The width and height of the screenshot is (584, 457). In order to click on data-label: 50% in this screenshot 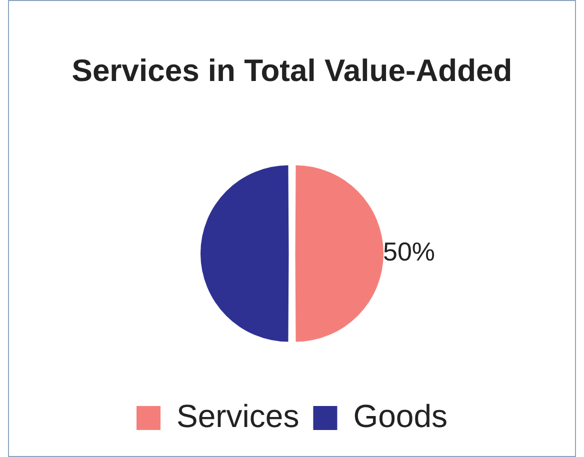, I will do `click(409, 251)`.